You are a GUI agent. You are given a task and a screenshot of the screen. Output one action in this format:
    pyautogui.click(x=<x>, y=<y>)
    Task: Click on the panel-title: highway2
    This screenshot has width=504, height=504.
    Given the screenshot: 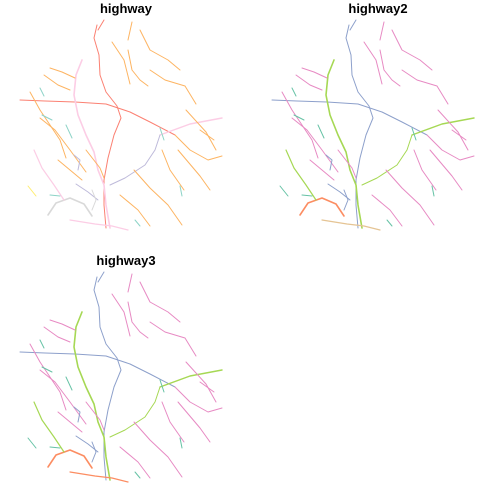 What is the action you would take?
    pyautogui.click(x=378, y=8)
    